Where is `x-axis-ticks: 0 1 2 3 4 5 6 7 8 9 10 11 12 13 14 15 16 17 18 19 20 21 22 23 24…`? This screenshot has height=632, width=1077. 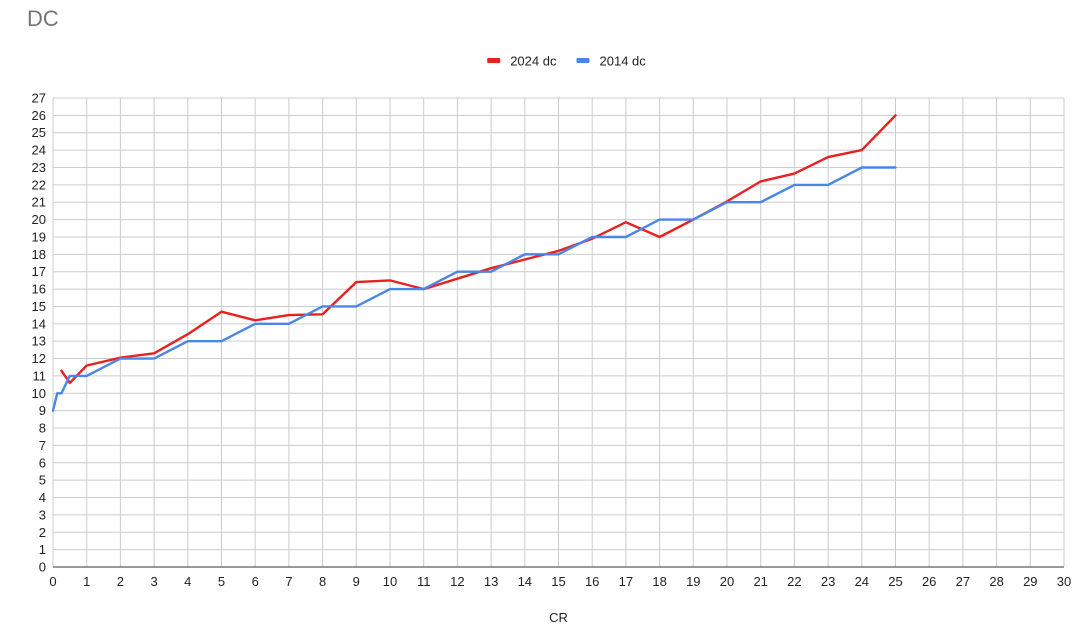 x-axis-ticks: 0 1 2 3 4 5 6 7 8 9 10 11 12 13 14 15 16 17 18 19 20 21 22 23 24… is located at coordinates (560, 581).